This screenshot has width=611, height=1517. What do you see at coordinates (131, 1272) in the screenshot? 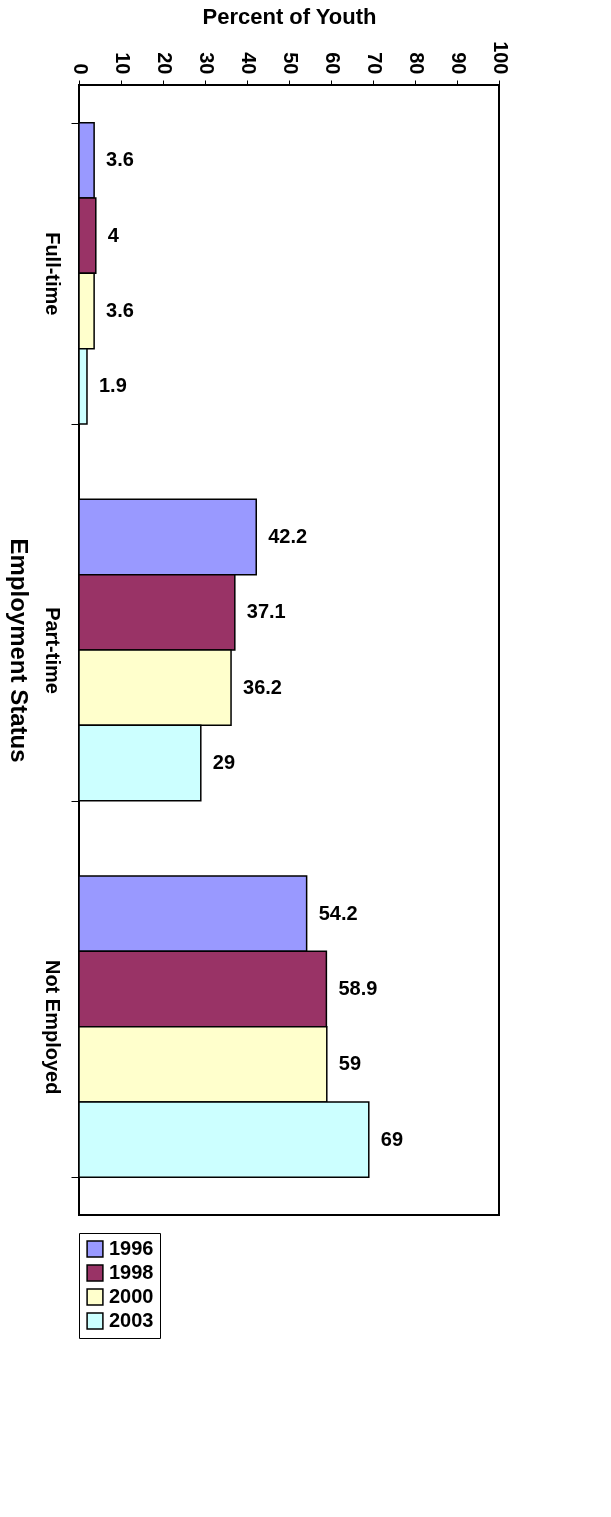
I see `legend-label: 1998` at bounding box center [131, 1272].